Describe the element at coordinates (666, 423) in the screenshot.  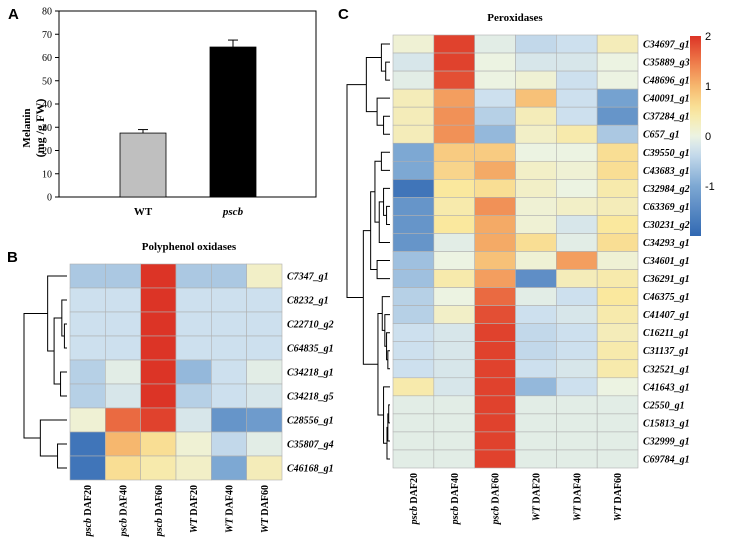
I see `row-label: C15813_g1` at that location.